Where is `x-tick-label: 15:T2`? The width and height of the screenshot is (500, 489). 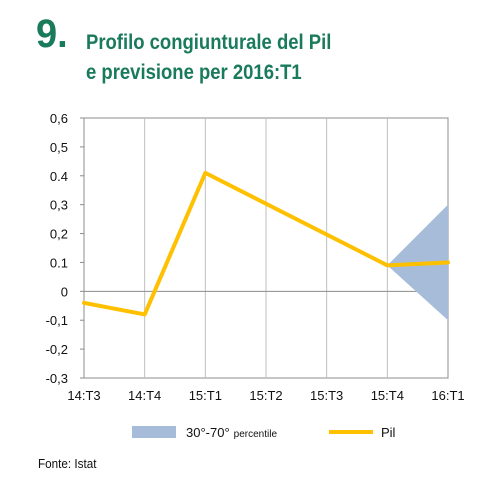
x-tick-label: 15:T2 is located at coordinates (265, 395).